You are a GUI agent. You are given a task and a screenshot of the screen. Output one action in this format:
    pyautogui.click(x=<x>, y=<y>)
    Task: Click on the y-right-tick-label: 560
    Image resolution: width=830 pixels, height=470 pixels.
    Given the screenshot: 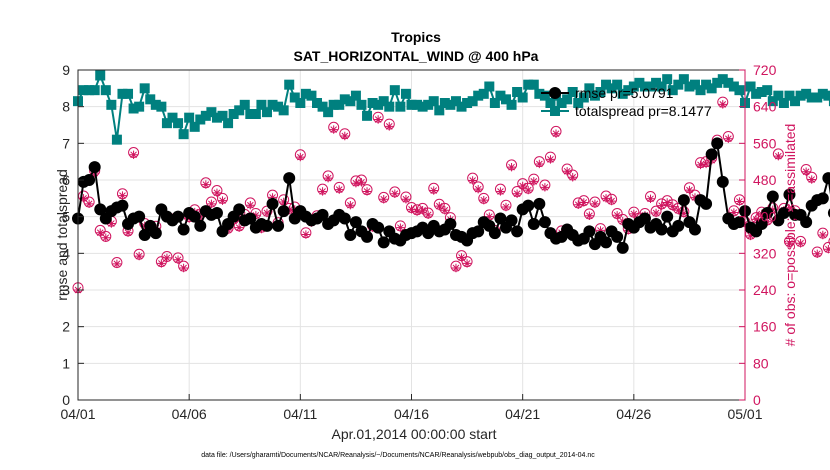 What is the action you would take?
    pyautogui.click(x=765, y=143)
    